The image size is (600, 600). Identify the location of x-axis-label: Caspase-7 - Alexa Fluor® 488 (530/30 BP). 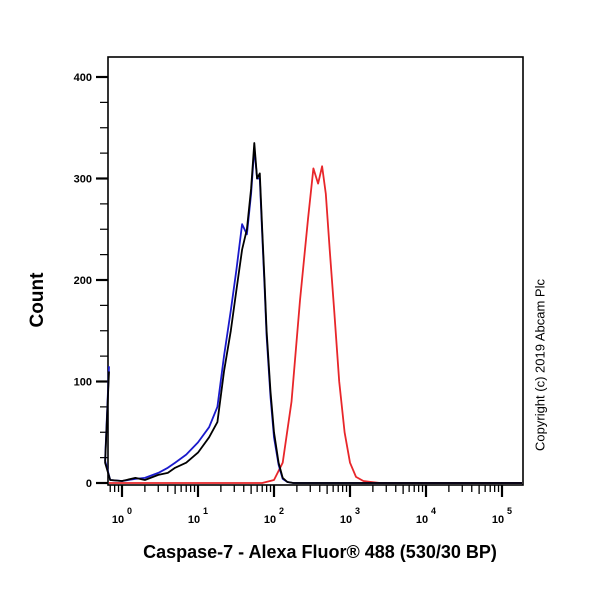
(320, 552).